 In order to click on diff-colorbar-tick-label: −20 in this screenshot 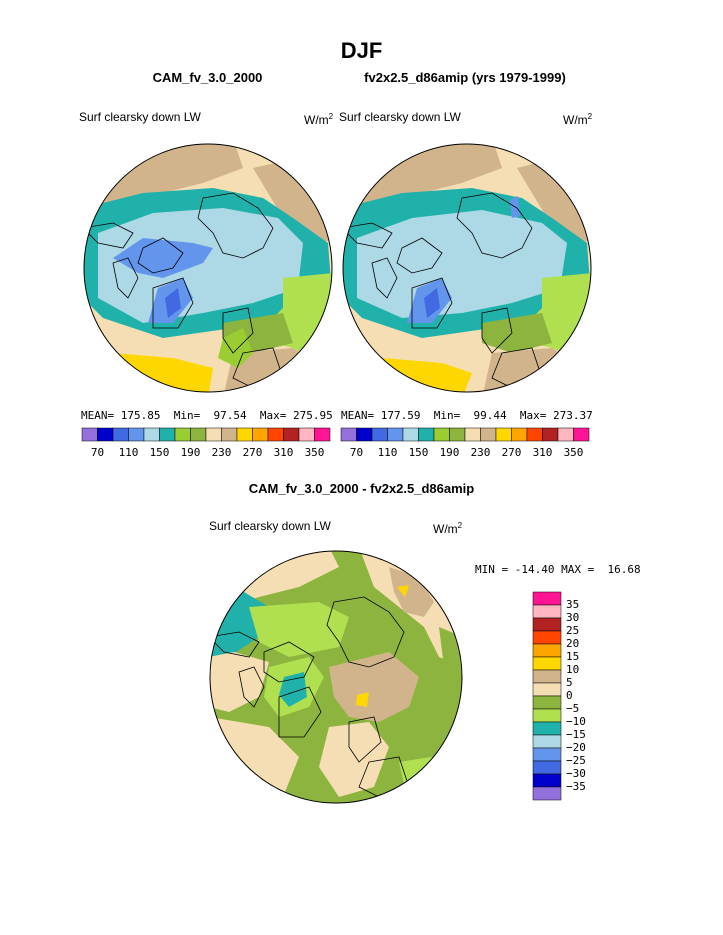, I will do `click(576, 747)`.